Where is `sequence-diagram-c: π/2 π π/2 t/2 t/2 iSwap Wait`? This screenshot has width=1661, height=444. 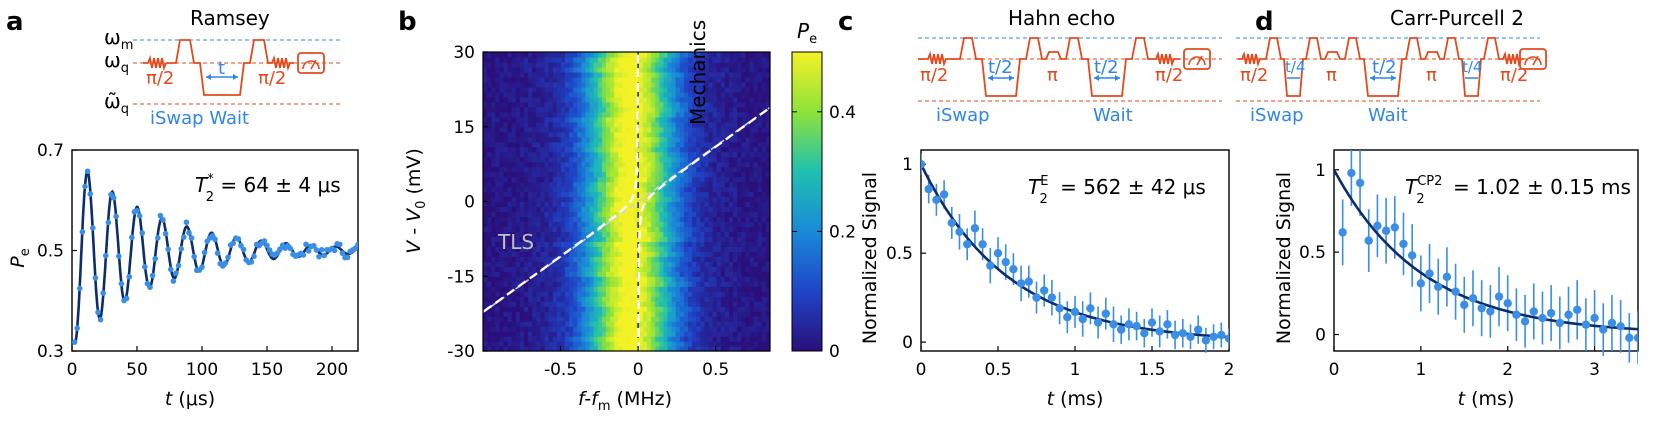
sequence-diagram-c: π/2 π π/2 t/2 t/2 iSwap Wait is located at coordinates (1070, 81).